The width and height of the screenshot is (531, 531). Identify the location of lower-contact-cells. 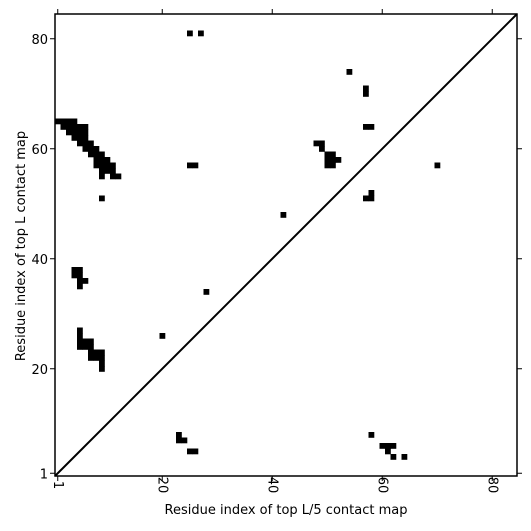
(292, 446).